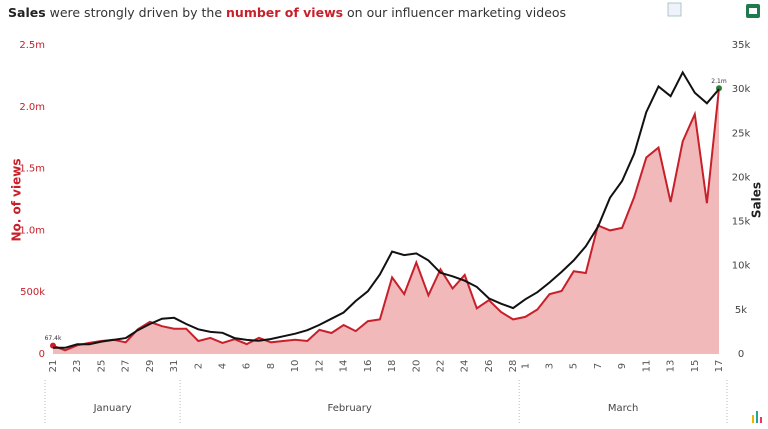  Describe the element at coordinates (392, 366) in the screenshot. I see `x-tick-label: 18` at that location.